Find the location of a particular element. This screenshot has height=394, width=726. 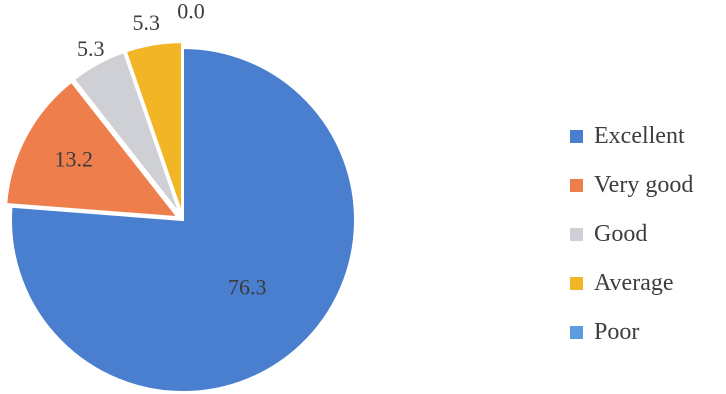

legend-item-poor: Poor is located at coordinates (631, 332).